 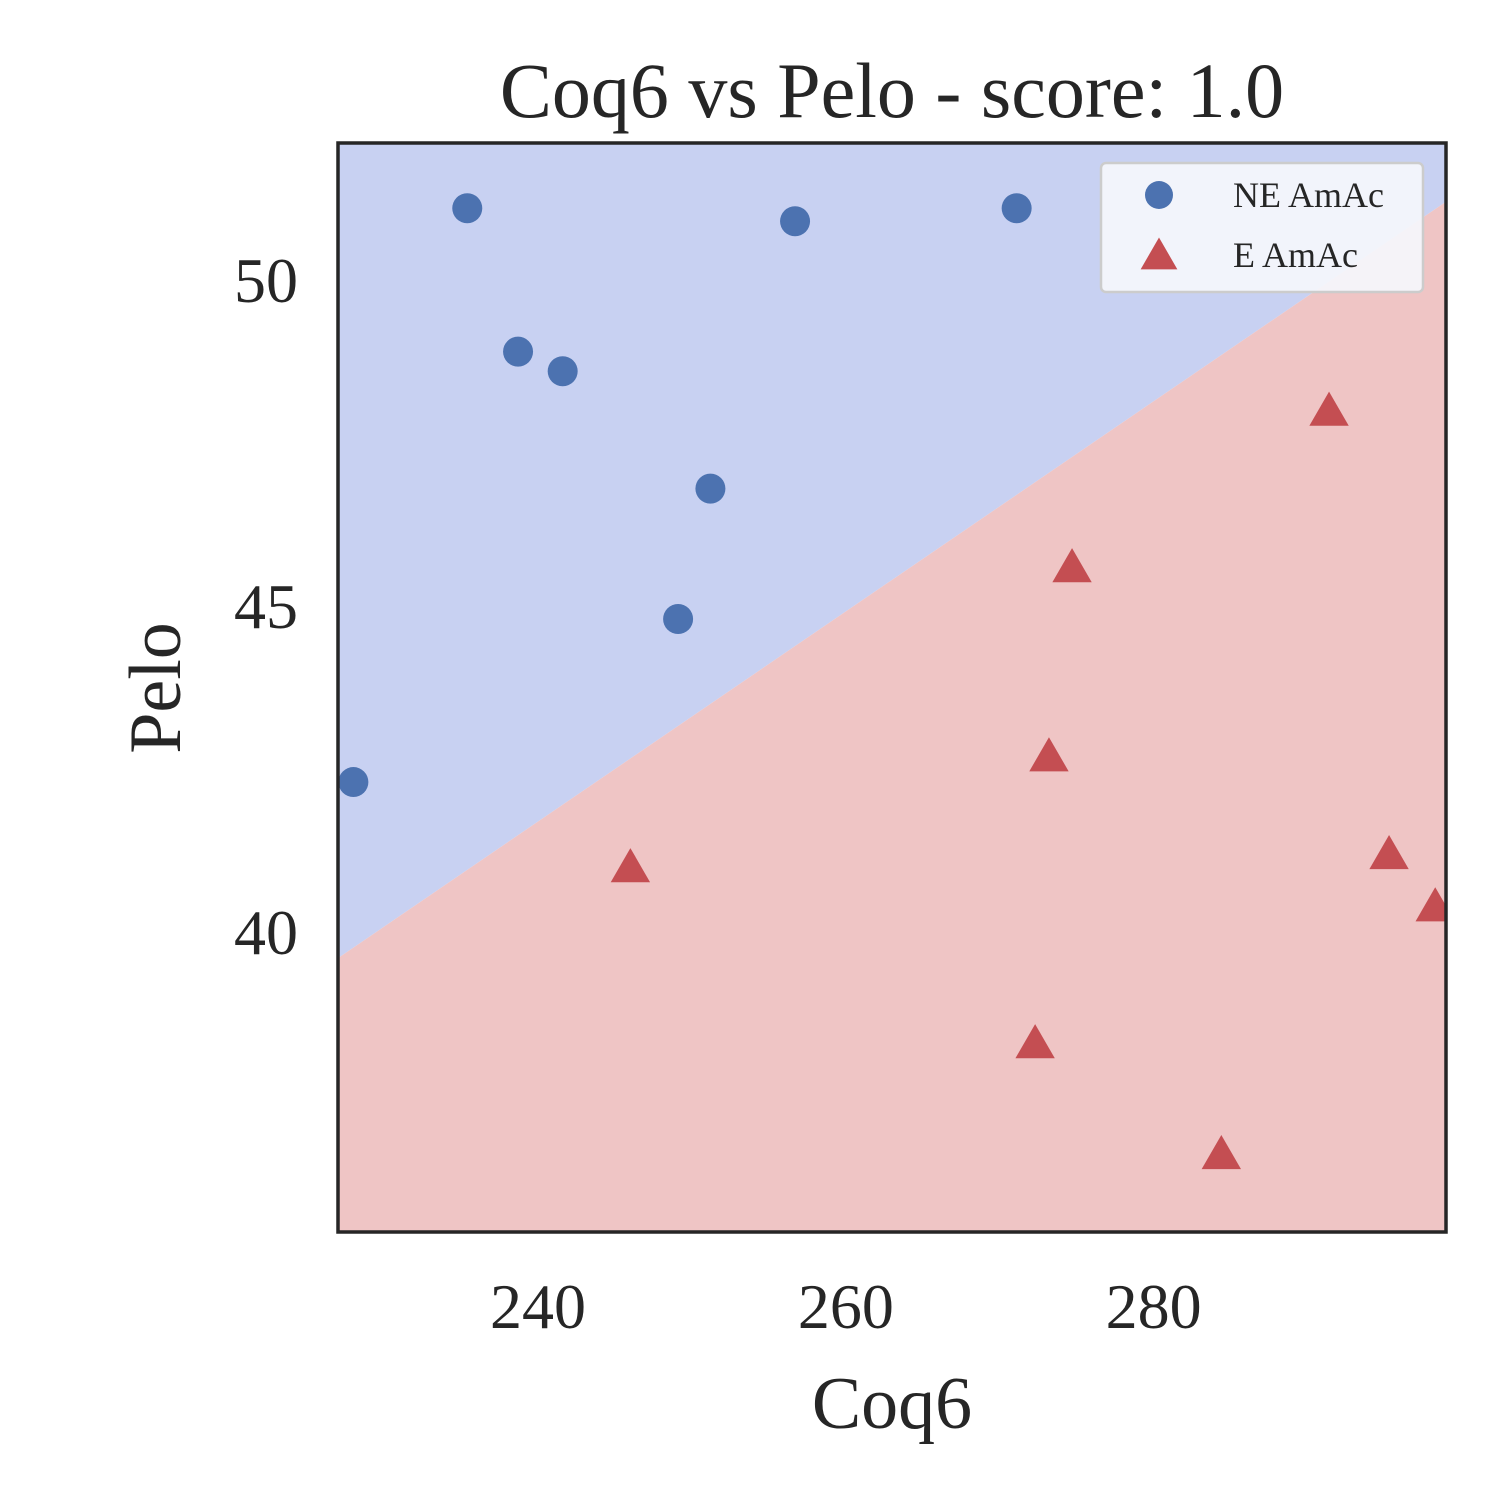 I want to click on x-tick-labels: 240 260 280, so click(x=846, y=1306).